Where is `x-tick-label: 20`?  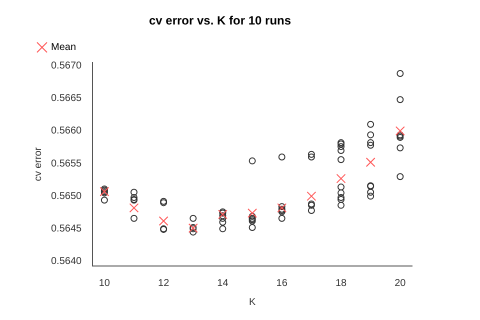
x-tick-label: 20 is located at coordinates (400, 283).